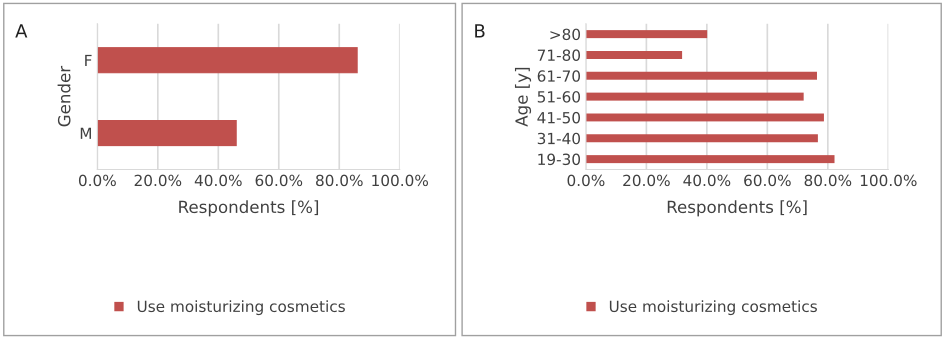 The width and height of the screenshot is (945, 339). What do you see at coordinates (559, 138) in the screenshot?
I see `y-tick-label: 31-40` at bounding box center [559, 138].